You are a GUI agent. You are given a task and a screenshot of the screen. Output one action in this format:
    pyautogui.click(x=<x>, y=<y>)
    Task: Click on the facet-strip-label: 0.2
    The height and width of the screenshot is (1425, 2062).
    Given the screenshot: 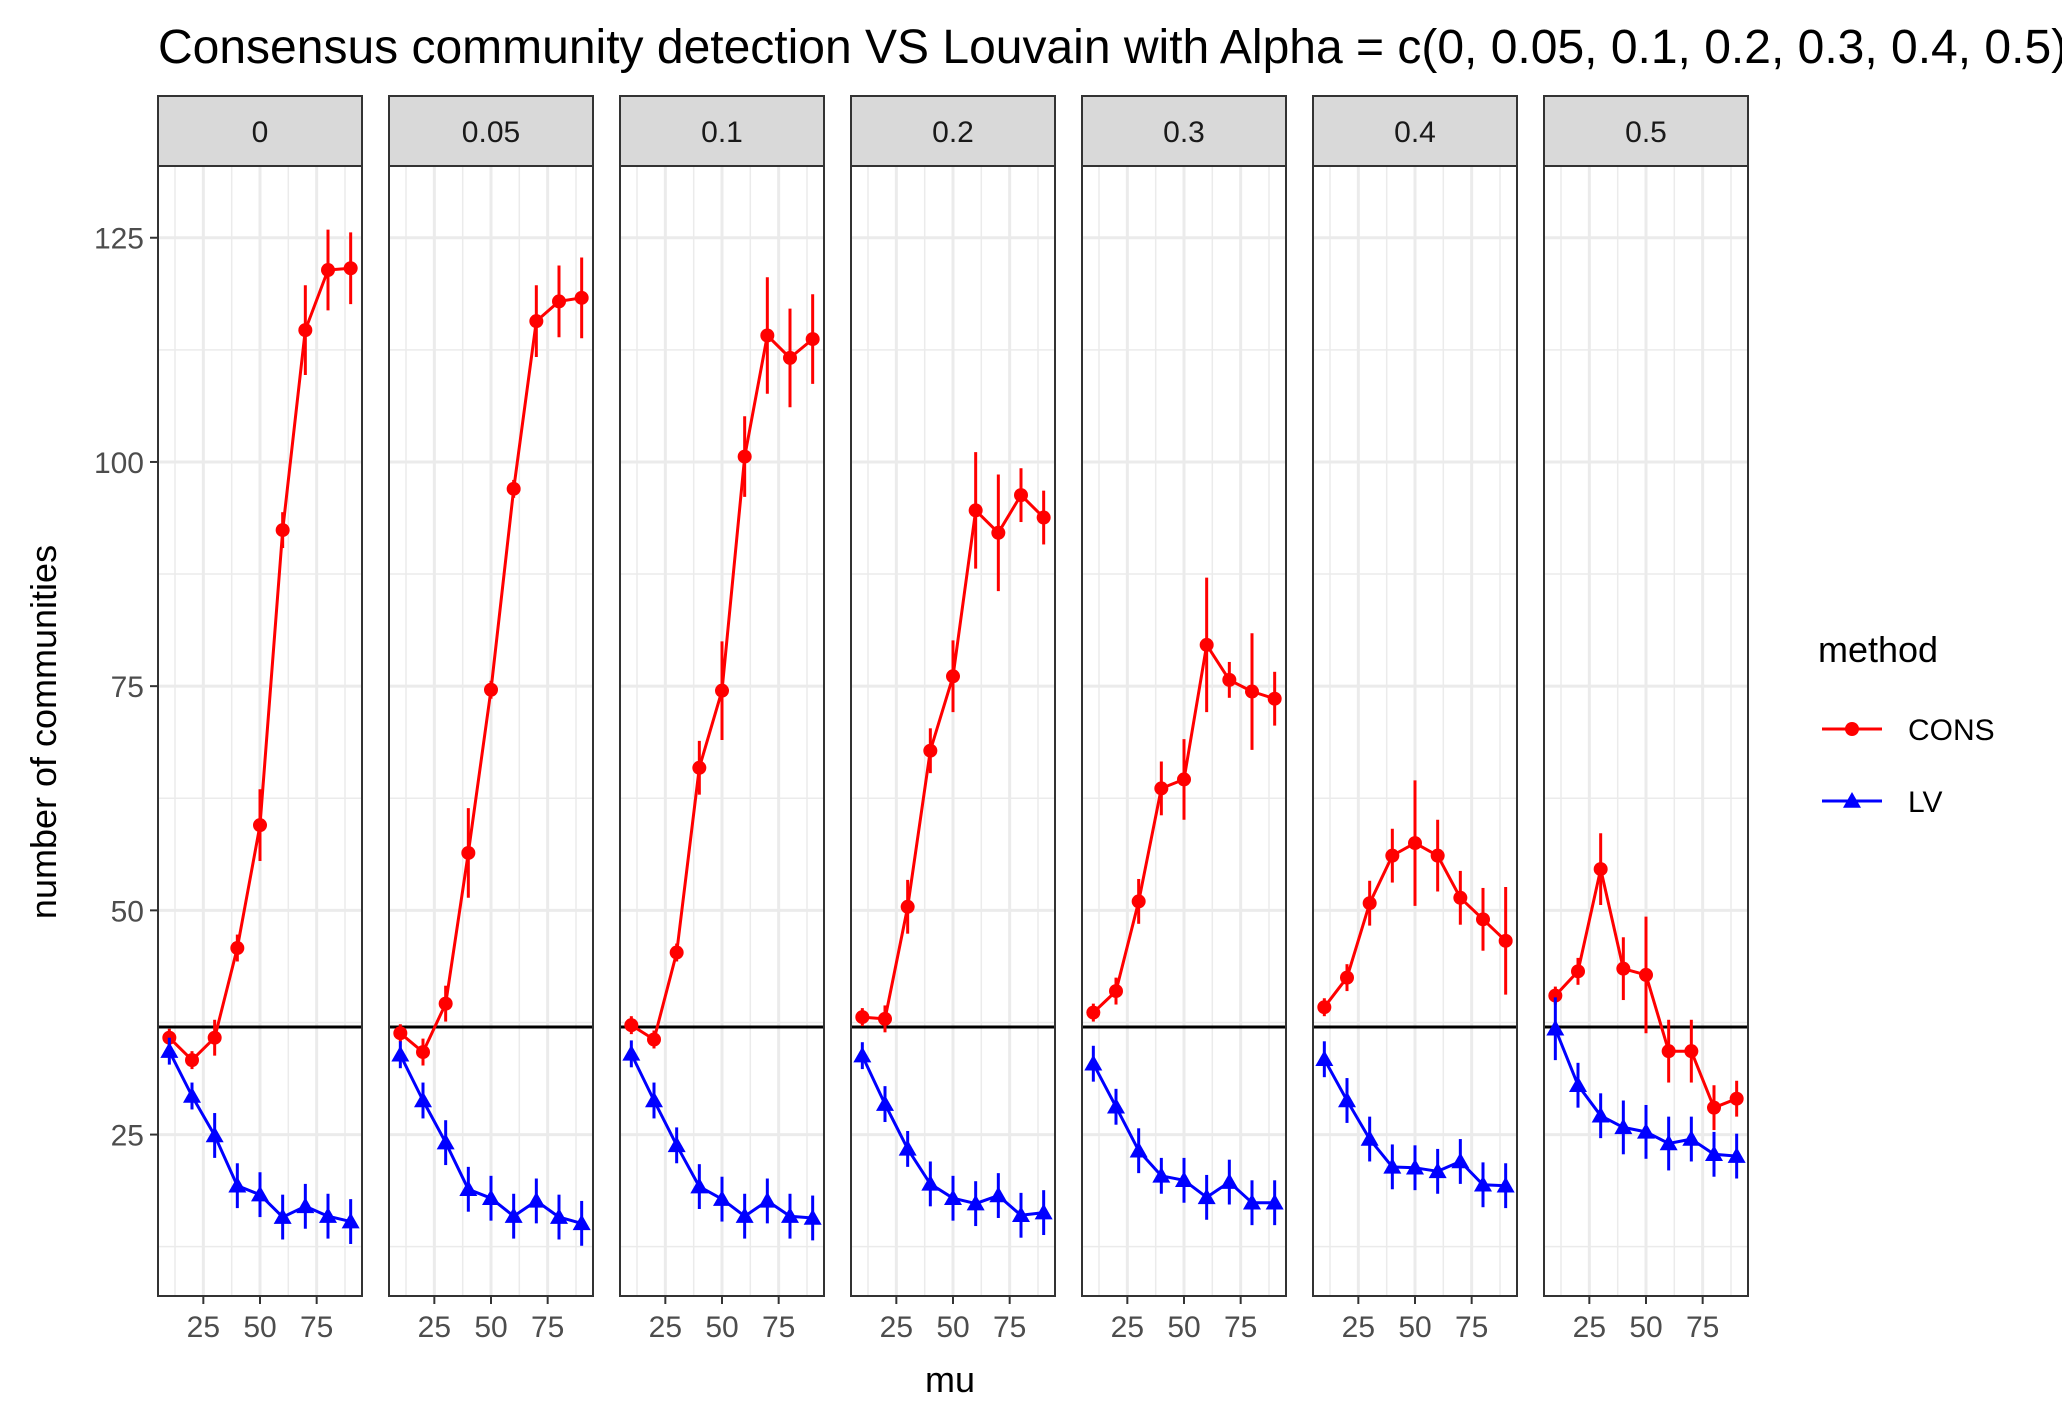 What is the action you would take?
    pyautogui.click(x=953, y=132)
    